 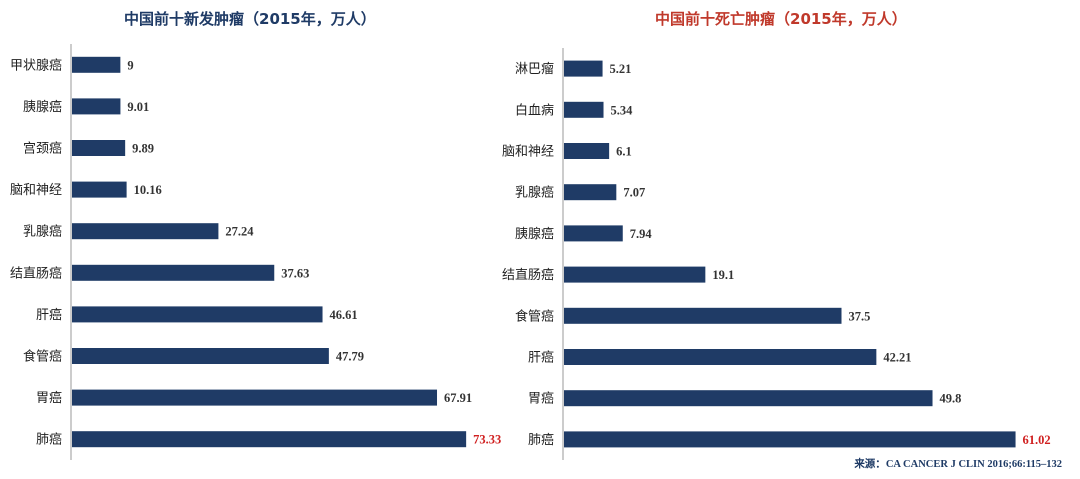 I want to click on value-label: 7.94, so click(x=641, y=234).